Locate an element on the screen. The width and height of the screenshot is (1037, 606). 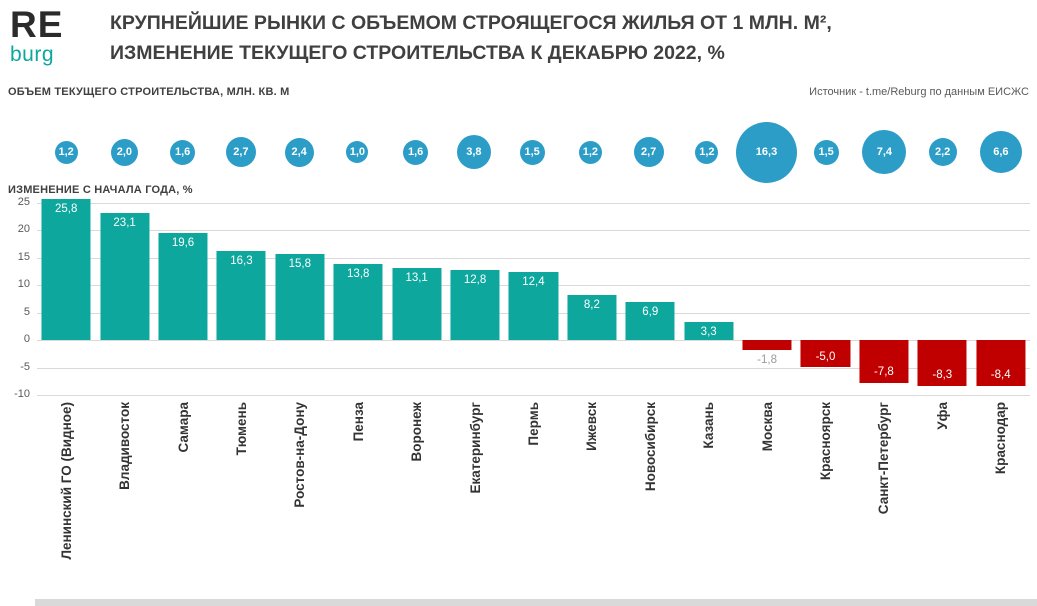
x-category-label: Воронеж is located at coordinates (417, 432).